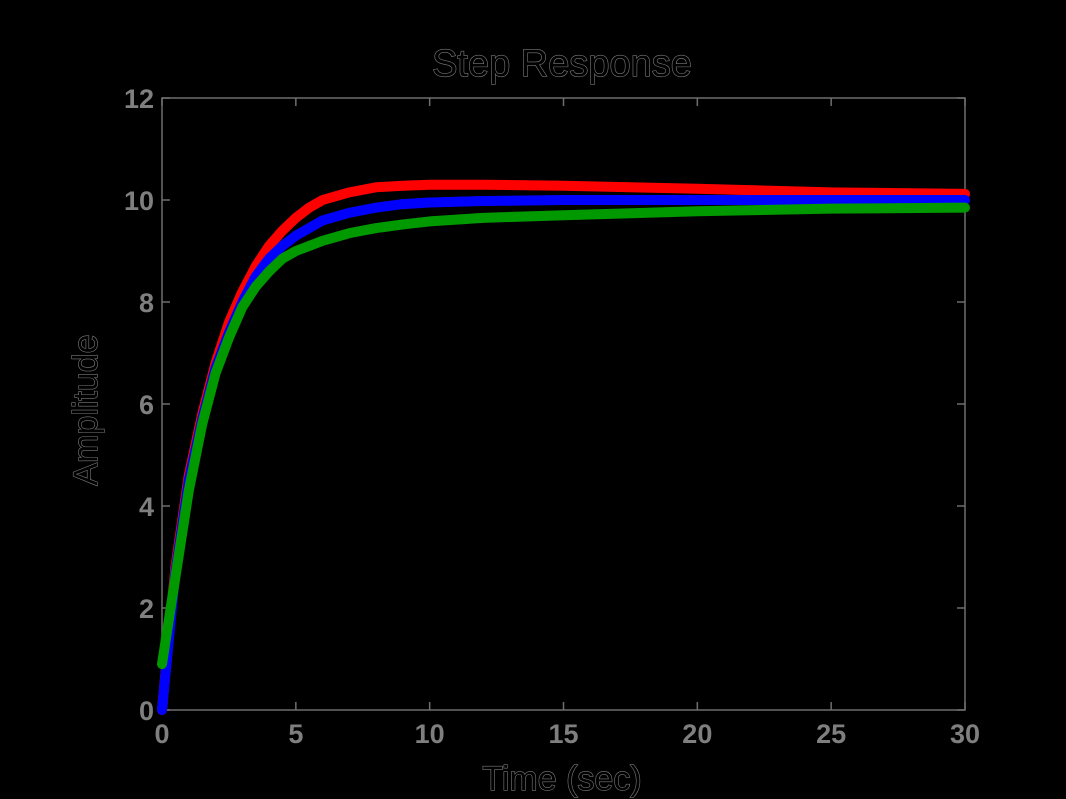 This screenshot has height=799, width=1066. Describe the element at coordinates (562, 64) in the screenshot. I see `chart-title: Step Response` at that location.